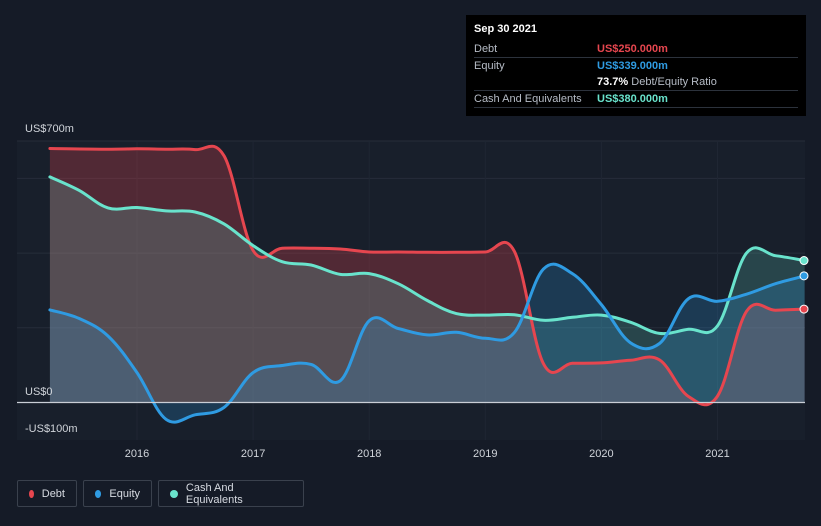  What do you see at coordinates (369, 454) in the screenshot?
I see `x-tick-label: 2018` at bounding box center [369, 454].